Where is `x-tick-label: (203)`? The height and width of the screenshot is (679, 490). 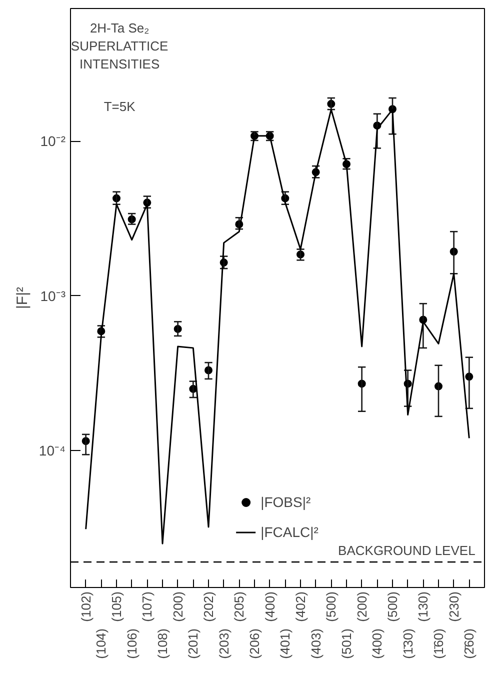
x-tick-label: (203) is located at coordinates (224, 643).